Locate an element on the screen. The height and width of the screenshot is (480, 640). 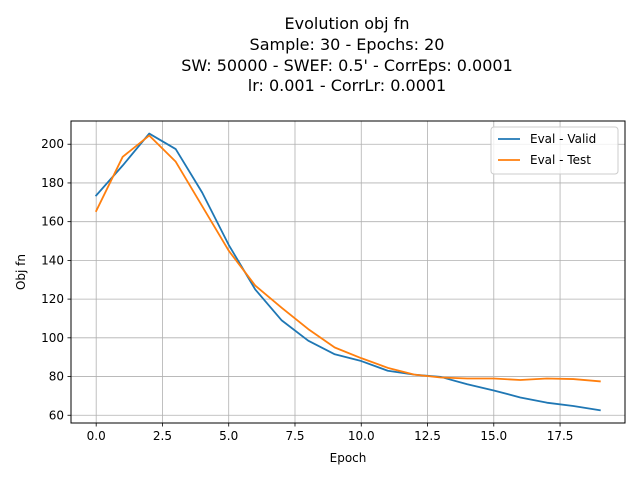
x-tick-label: 5.0 is located at coordinates (228, 436).